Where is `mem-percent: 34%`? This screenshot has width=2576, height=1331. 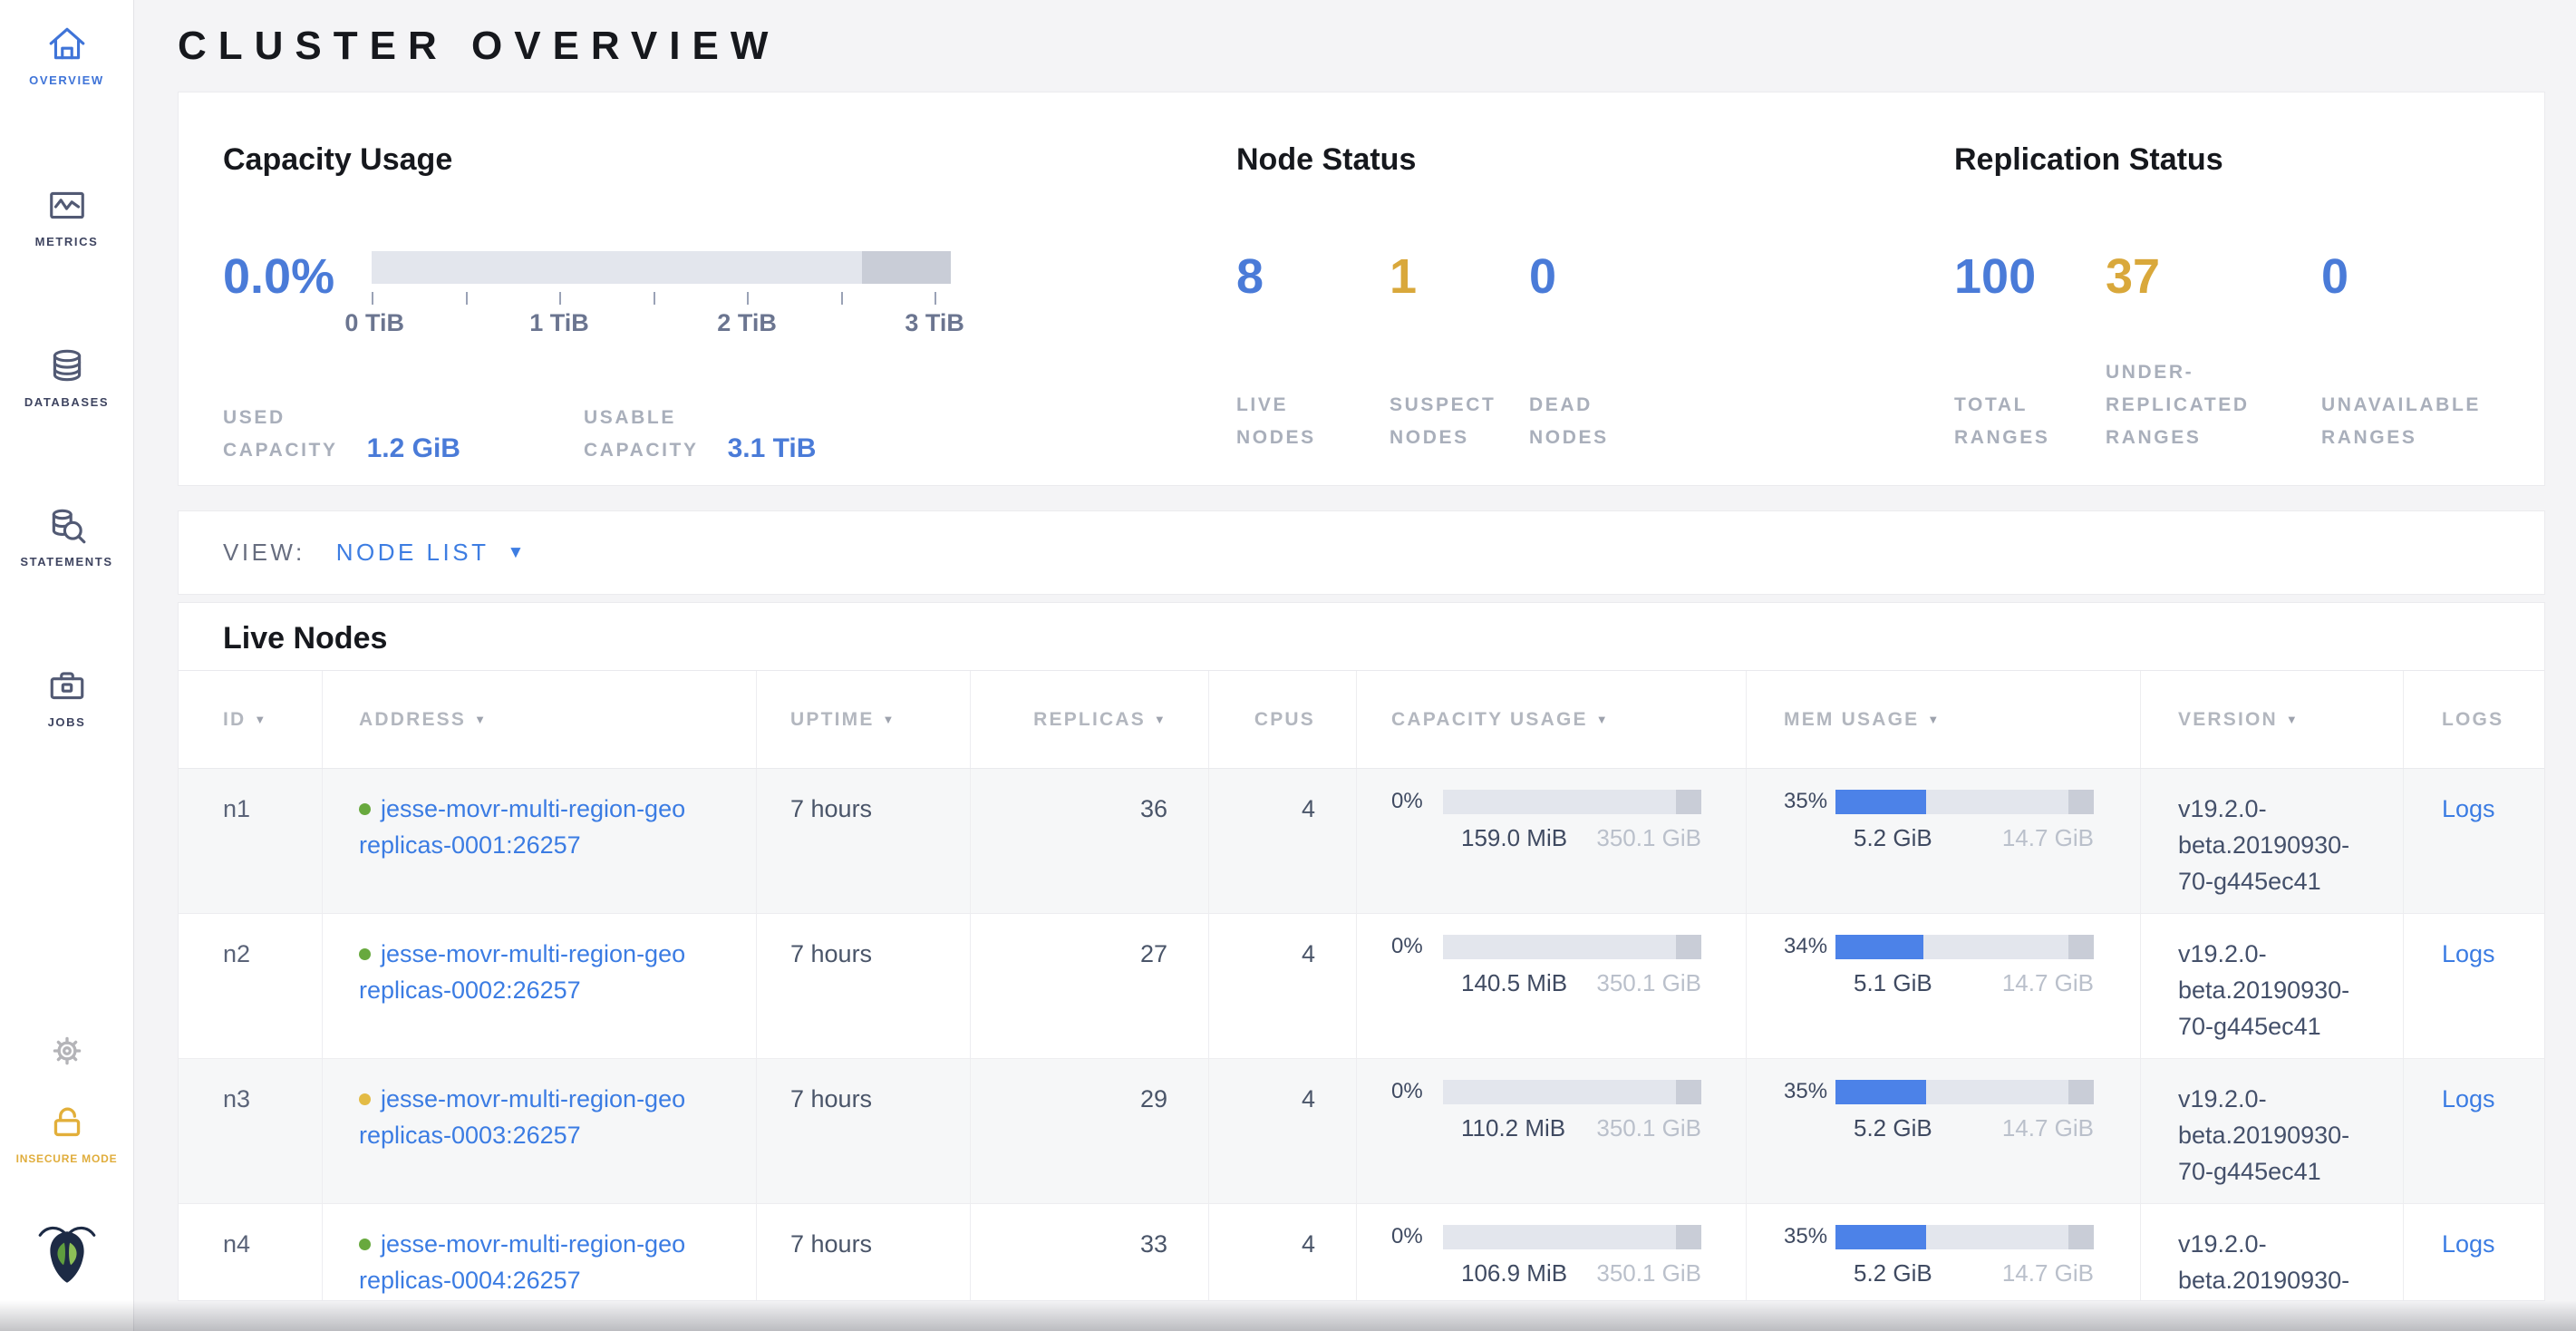
mem-percent: 34% is located at coordinates (1806, 946).